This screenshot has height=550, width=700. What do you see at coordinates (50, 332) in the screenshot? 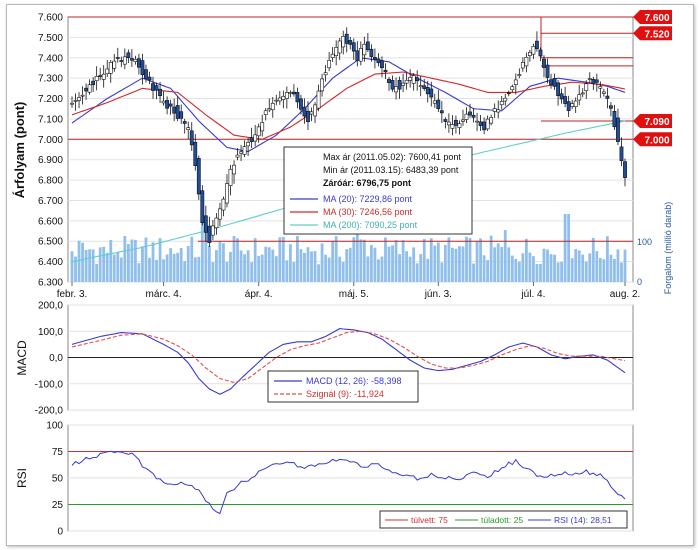
I see `macd-tick-label: 100,0` at bounding box center [50, 332].